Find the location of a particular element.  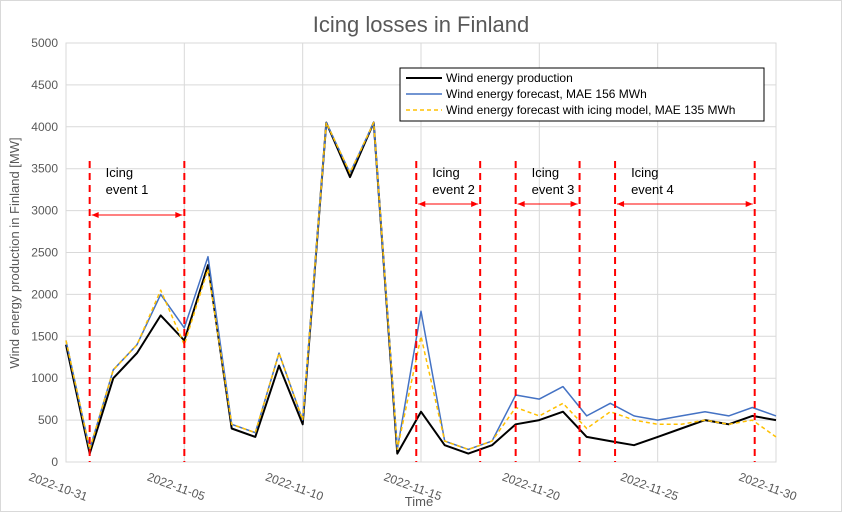

y-tick-label: 2000 is located at coordinates (44, 294).